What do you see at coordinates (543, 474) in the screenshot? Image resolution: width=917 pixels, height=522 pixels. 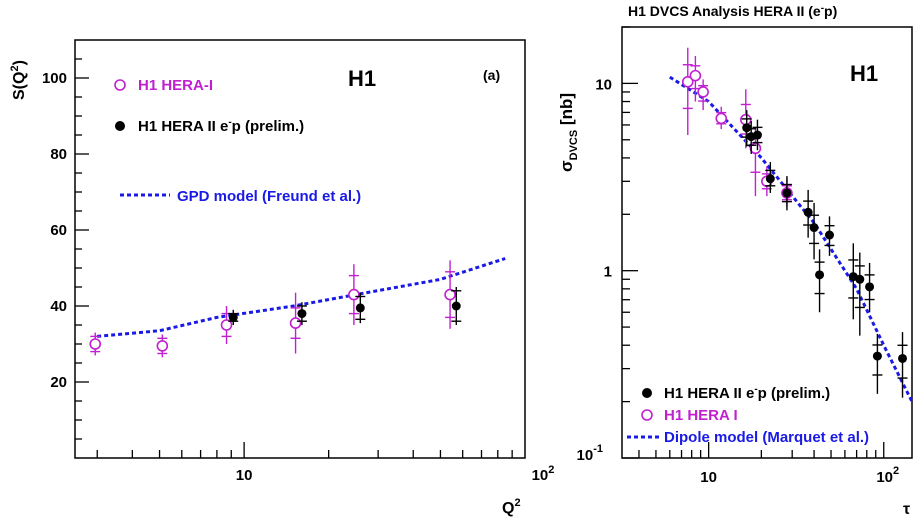 I see `left-x-tick-label: 102` at bounding box center [543, 474].